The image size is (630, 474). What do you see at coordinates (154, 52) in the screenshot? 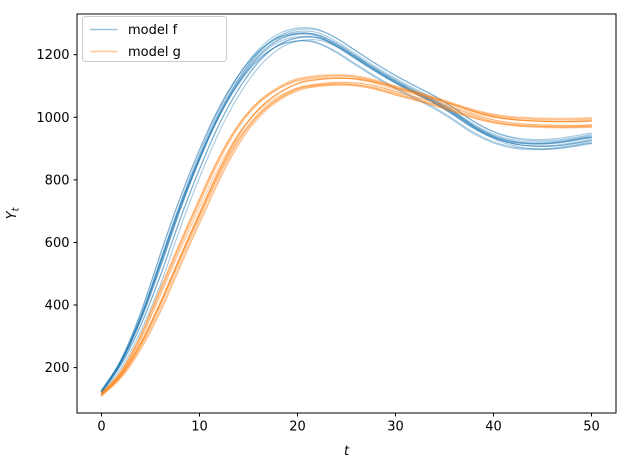
I see `legend-label-model-g: model g` at bounding box center [154, 52].